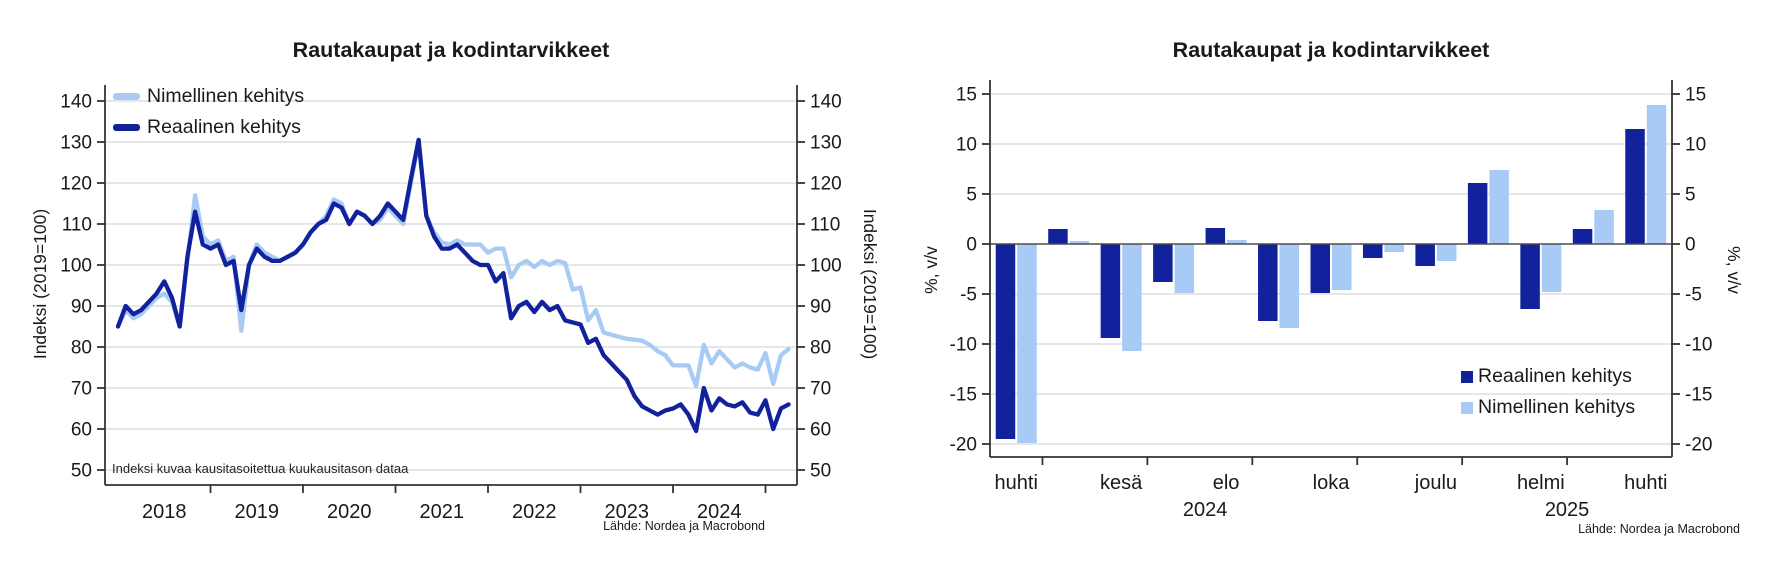 This screenshot has height=583, width=1785. What do you see at coordinates (870, 284) in the screenshot?
I see `line-chart-ylabel-right: Indeksi (2019=100)` at bounding box center [870, 284].